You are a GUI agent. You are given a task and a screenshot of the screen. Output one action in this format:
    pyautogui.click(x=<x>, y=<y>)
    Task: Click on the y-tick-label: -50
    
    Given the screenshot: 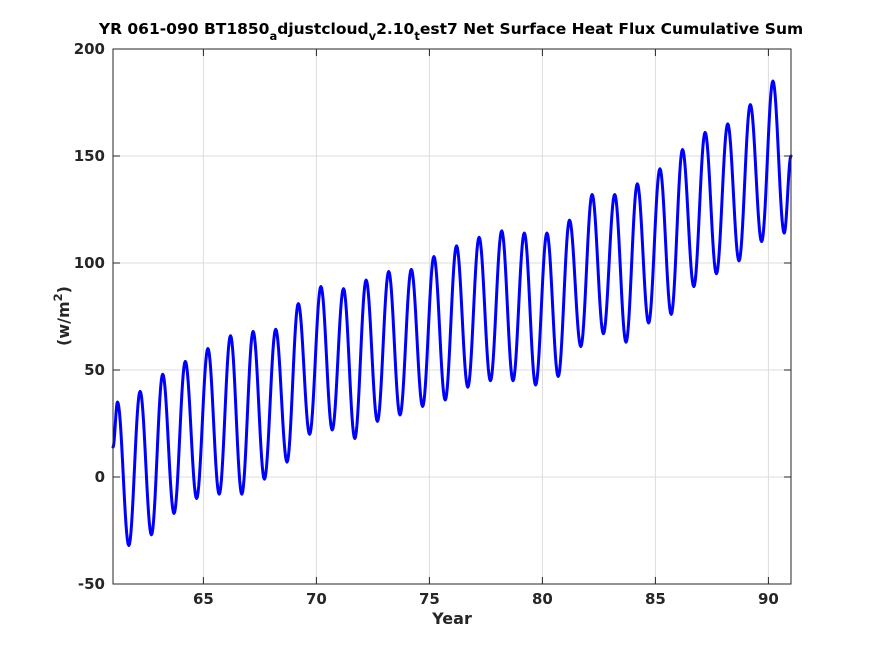 What is the action you would take?
    pyautogui.click(x=91, y=584)
    